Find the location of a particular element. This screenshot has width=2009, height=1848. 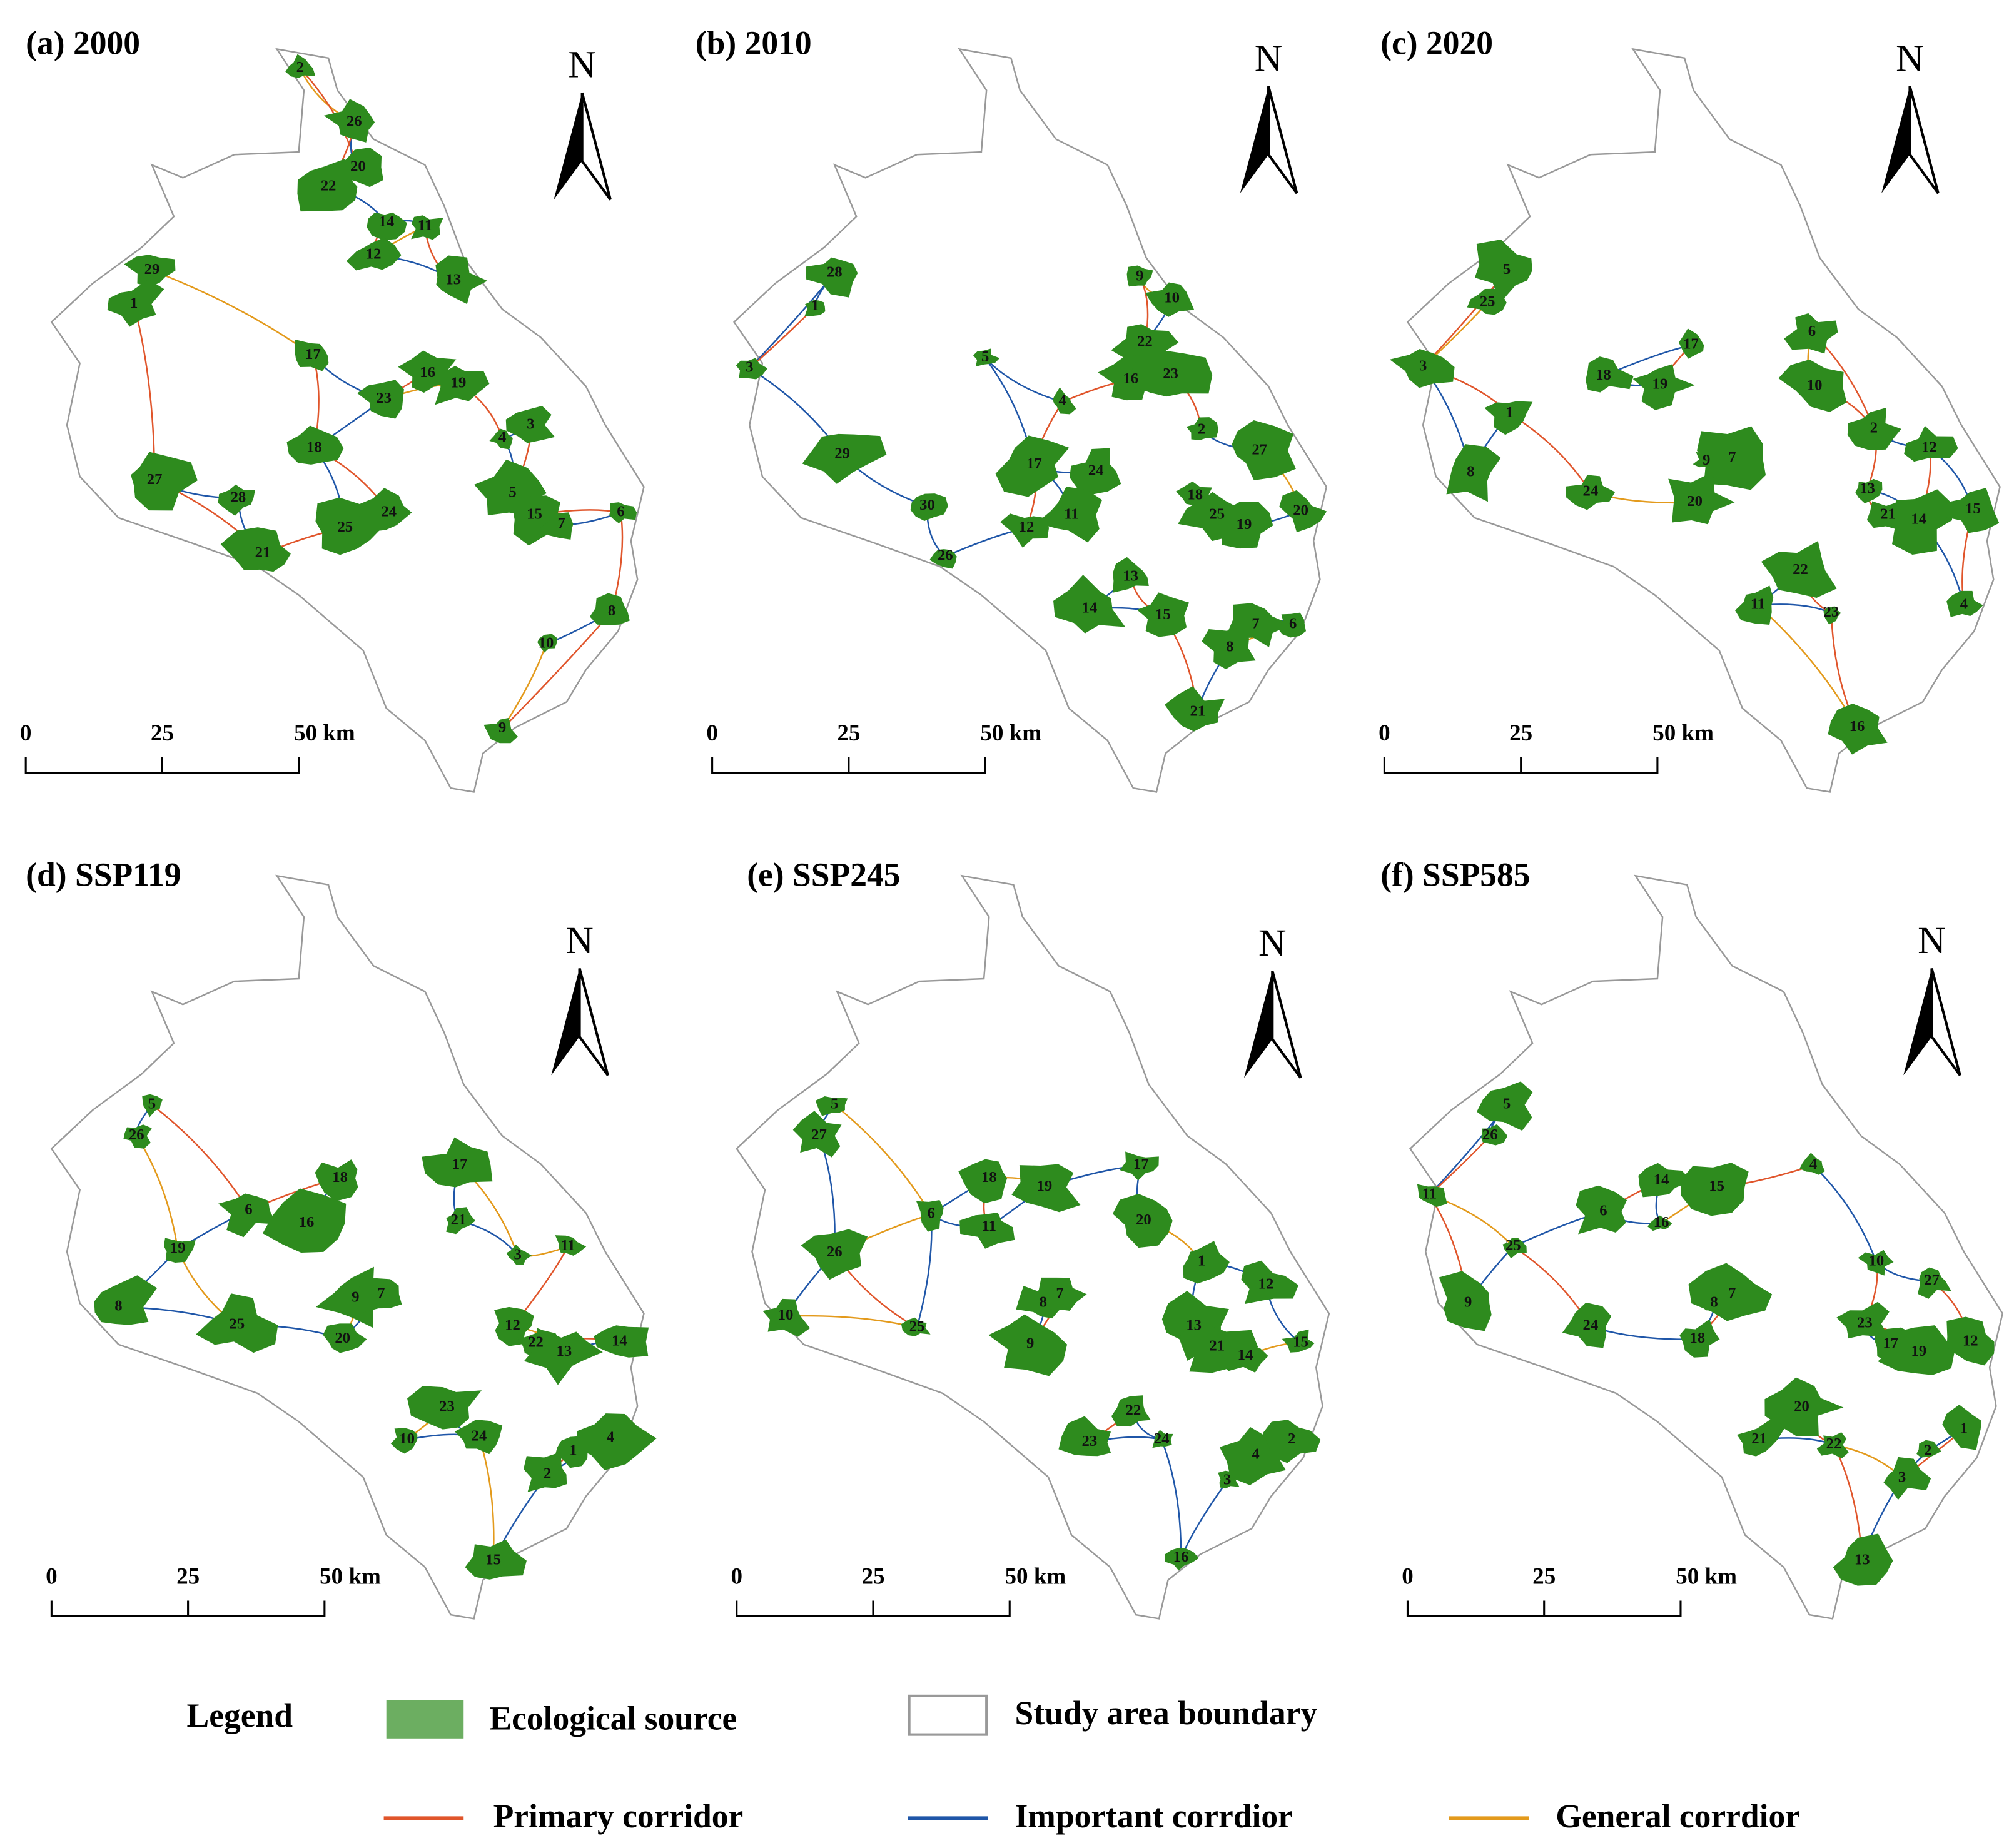

node-label: 12 is located at coordinates (512, 1325).